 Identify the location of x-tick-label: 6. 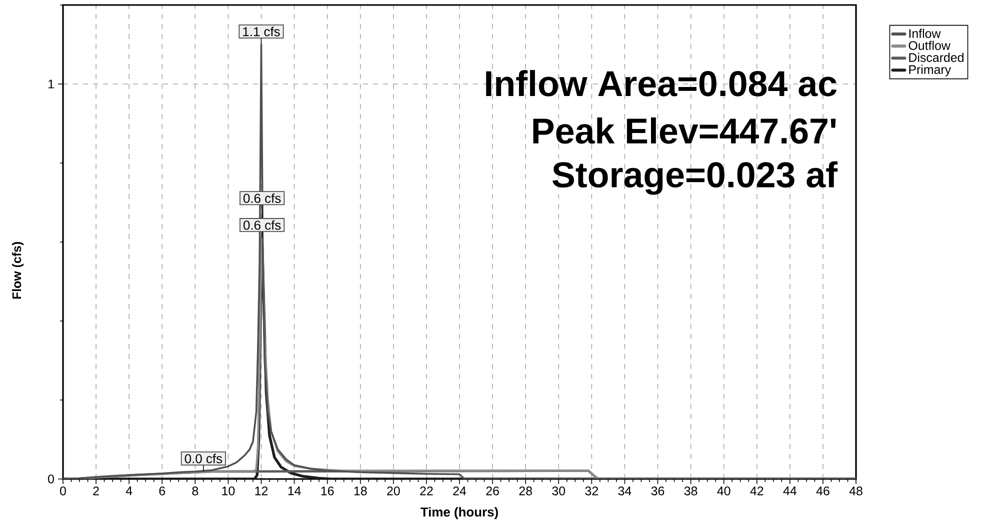
(162, 491).